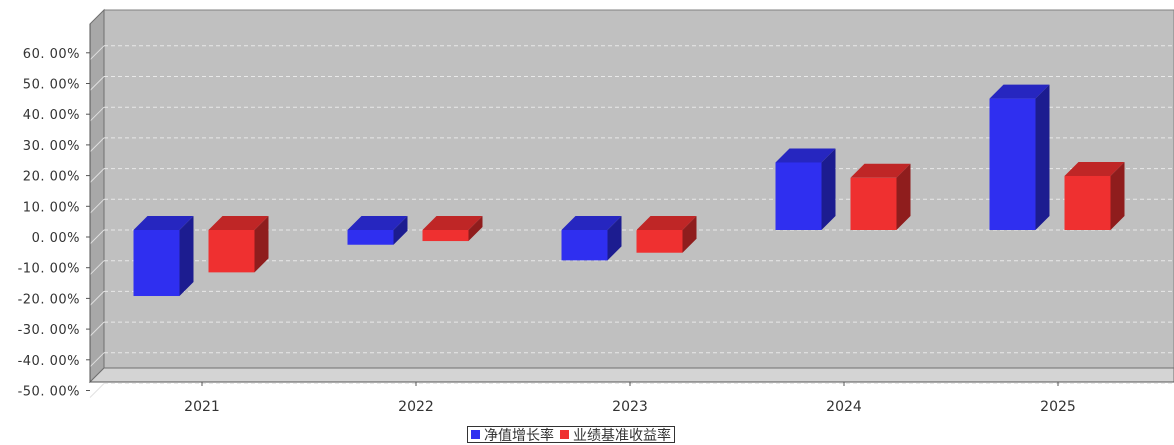 This screenshot has width=1174, height=445. What do you see at coordinates (622, 435) in the screenshot?
I see `legend-label-benchmark: 业绩基准收益率` at bounding box center [622, 435].